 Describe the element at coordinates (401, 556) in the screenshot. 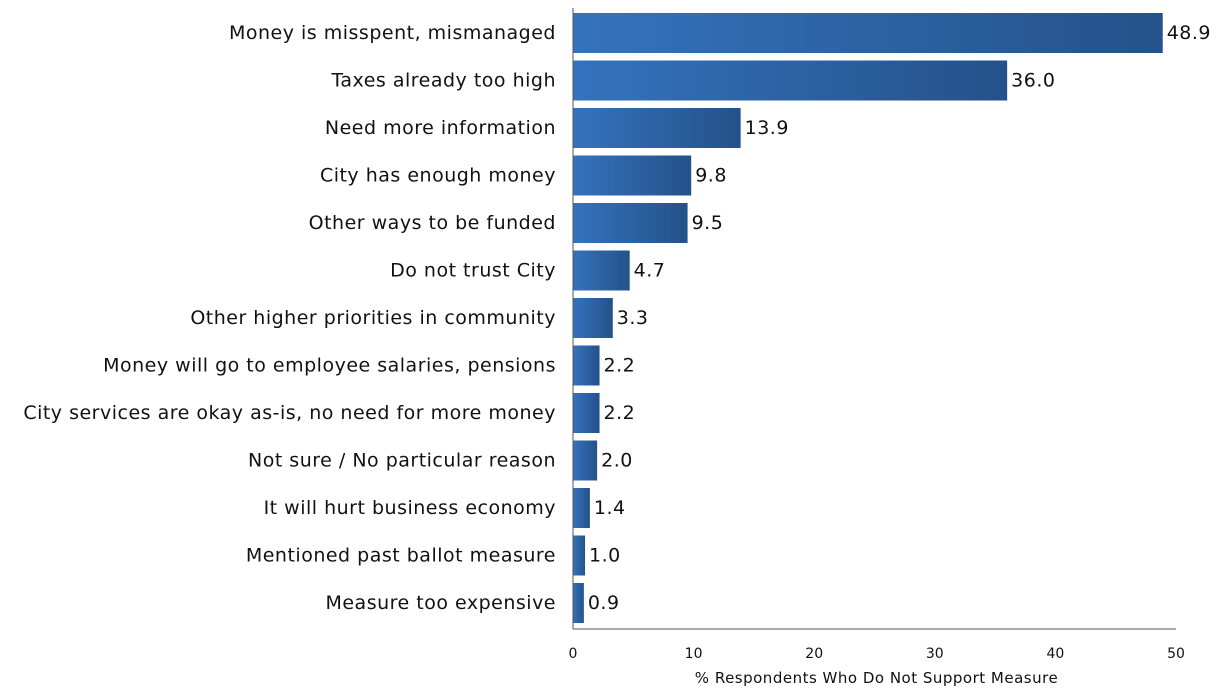

I see `category-label: Mentioned past ballot measure` at that location.